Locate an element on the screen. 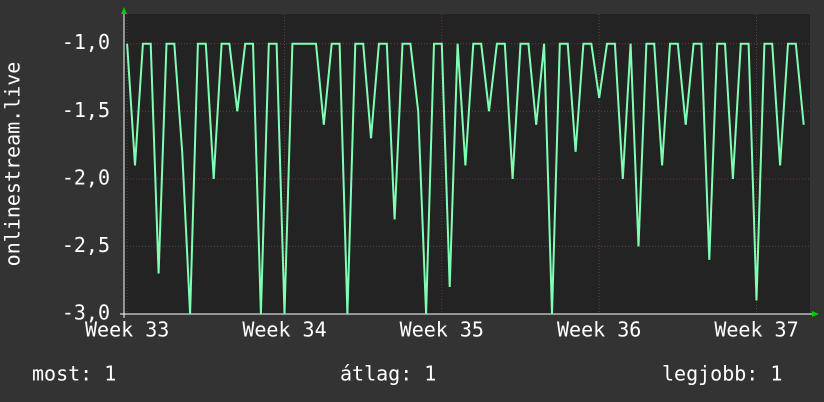 This screenshot has width=824, height=402. y-tick-label: -1,5 is located at coordinates (86, 110).